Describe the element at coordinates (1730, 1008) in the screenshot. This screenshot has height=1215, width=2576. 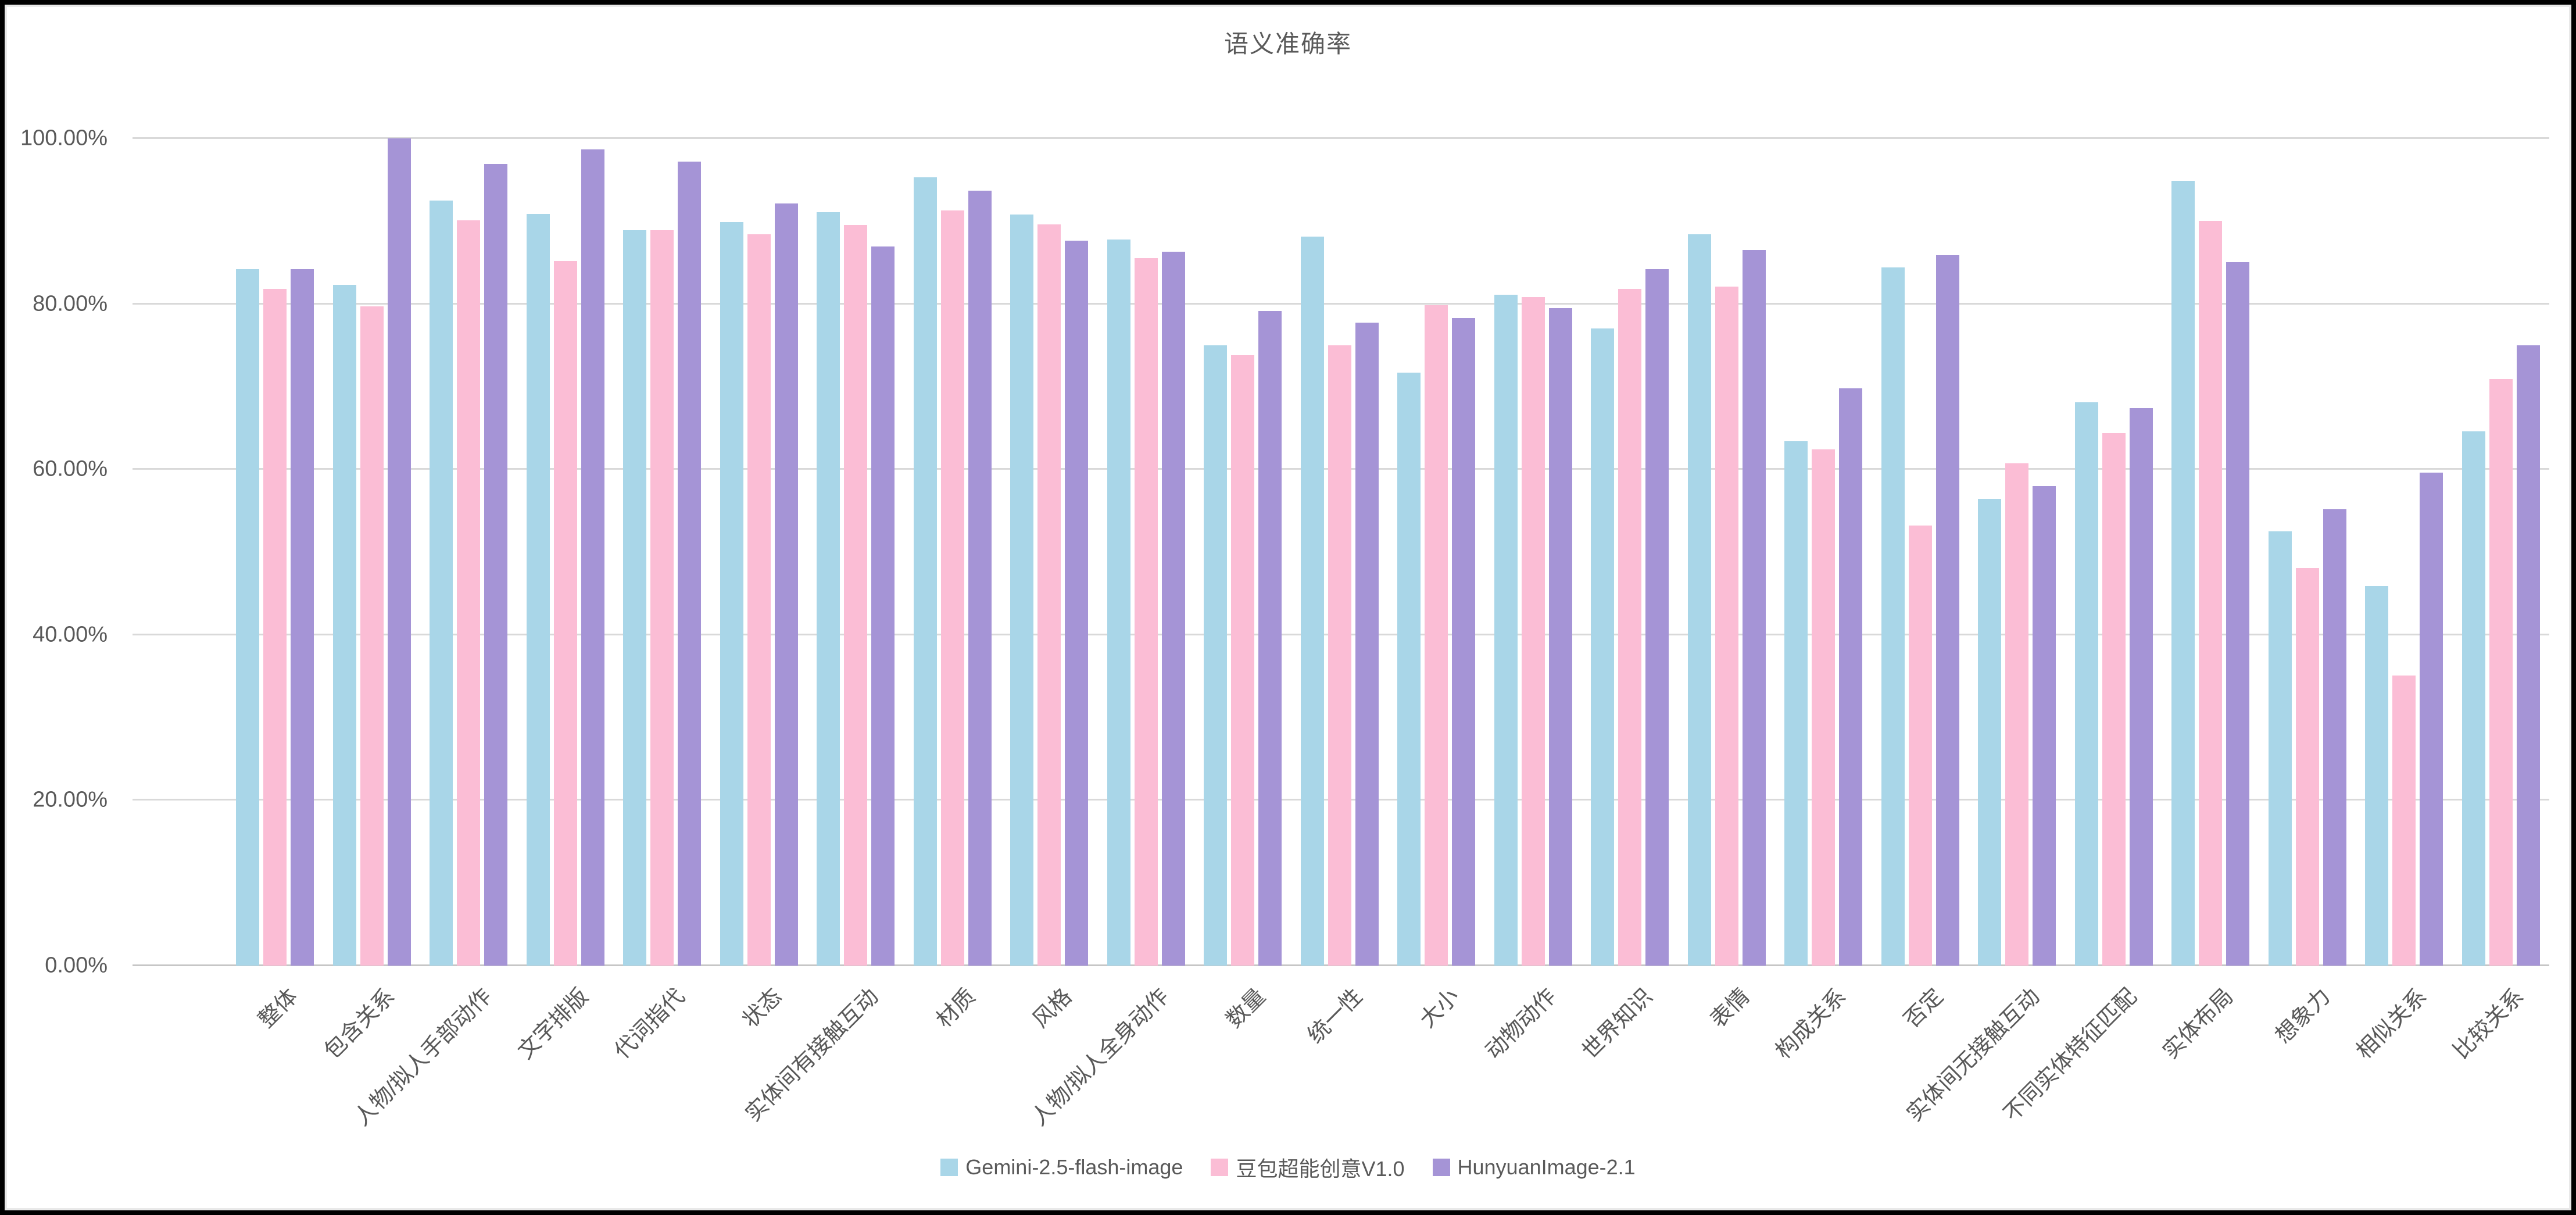
I see `x-tick-label: 表情` at that location.